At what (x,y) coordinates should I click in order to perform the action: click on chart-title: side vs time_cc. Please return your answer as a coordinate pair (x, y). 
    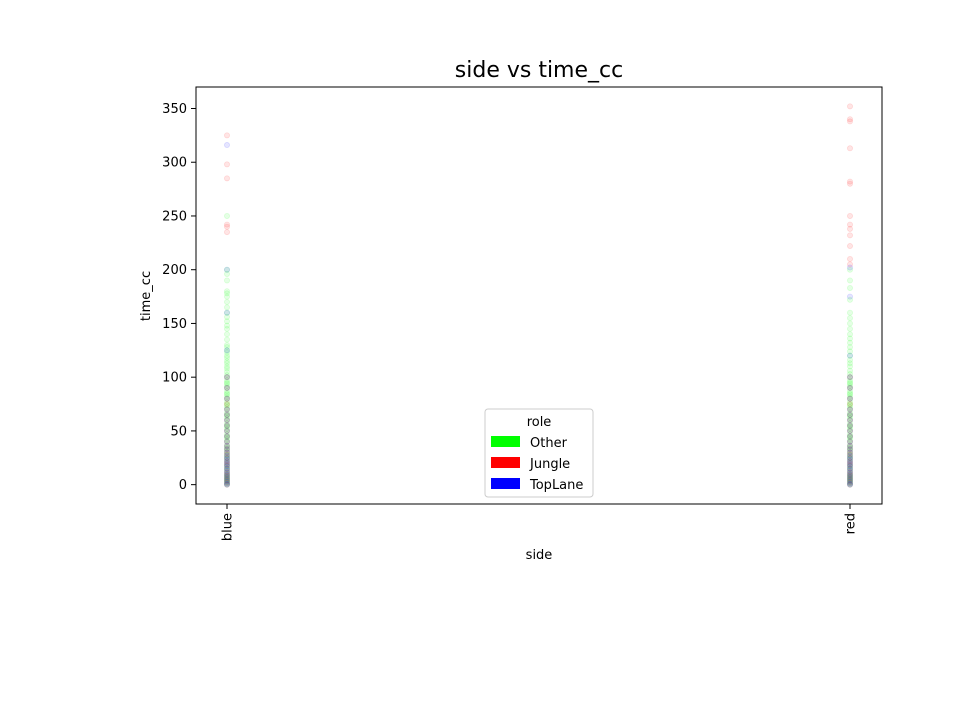
    Looking at the image, I should click on (539, 70).